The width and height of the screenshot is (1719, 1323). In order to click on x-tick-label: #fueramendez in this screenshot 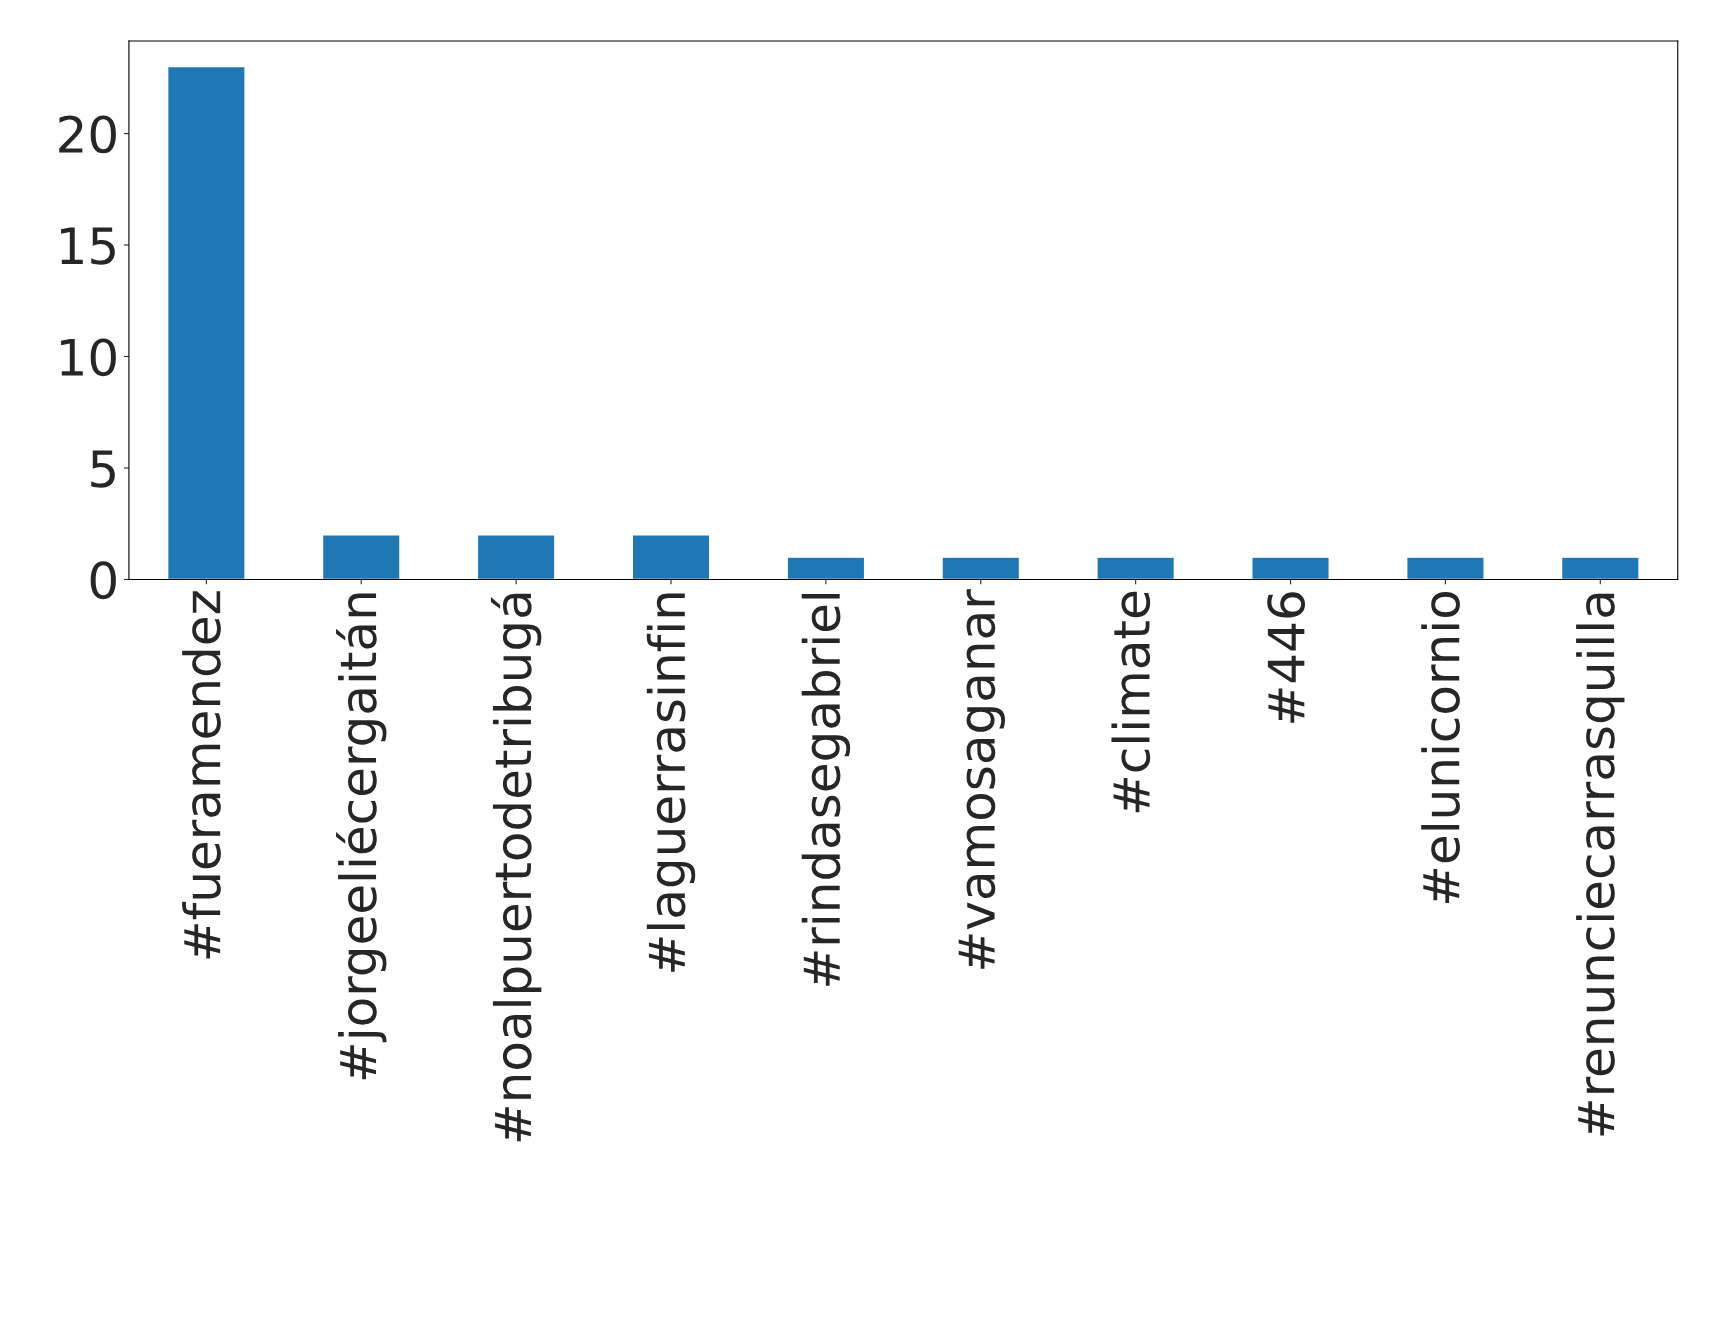, I will do `click(201, 775)`.